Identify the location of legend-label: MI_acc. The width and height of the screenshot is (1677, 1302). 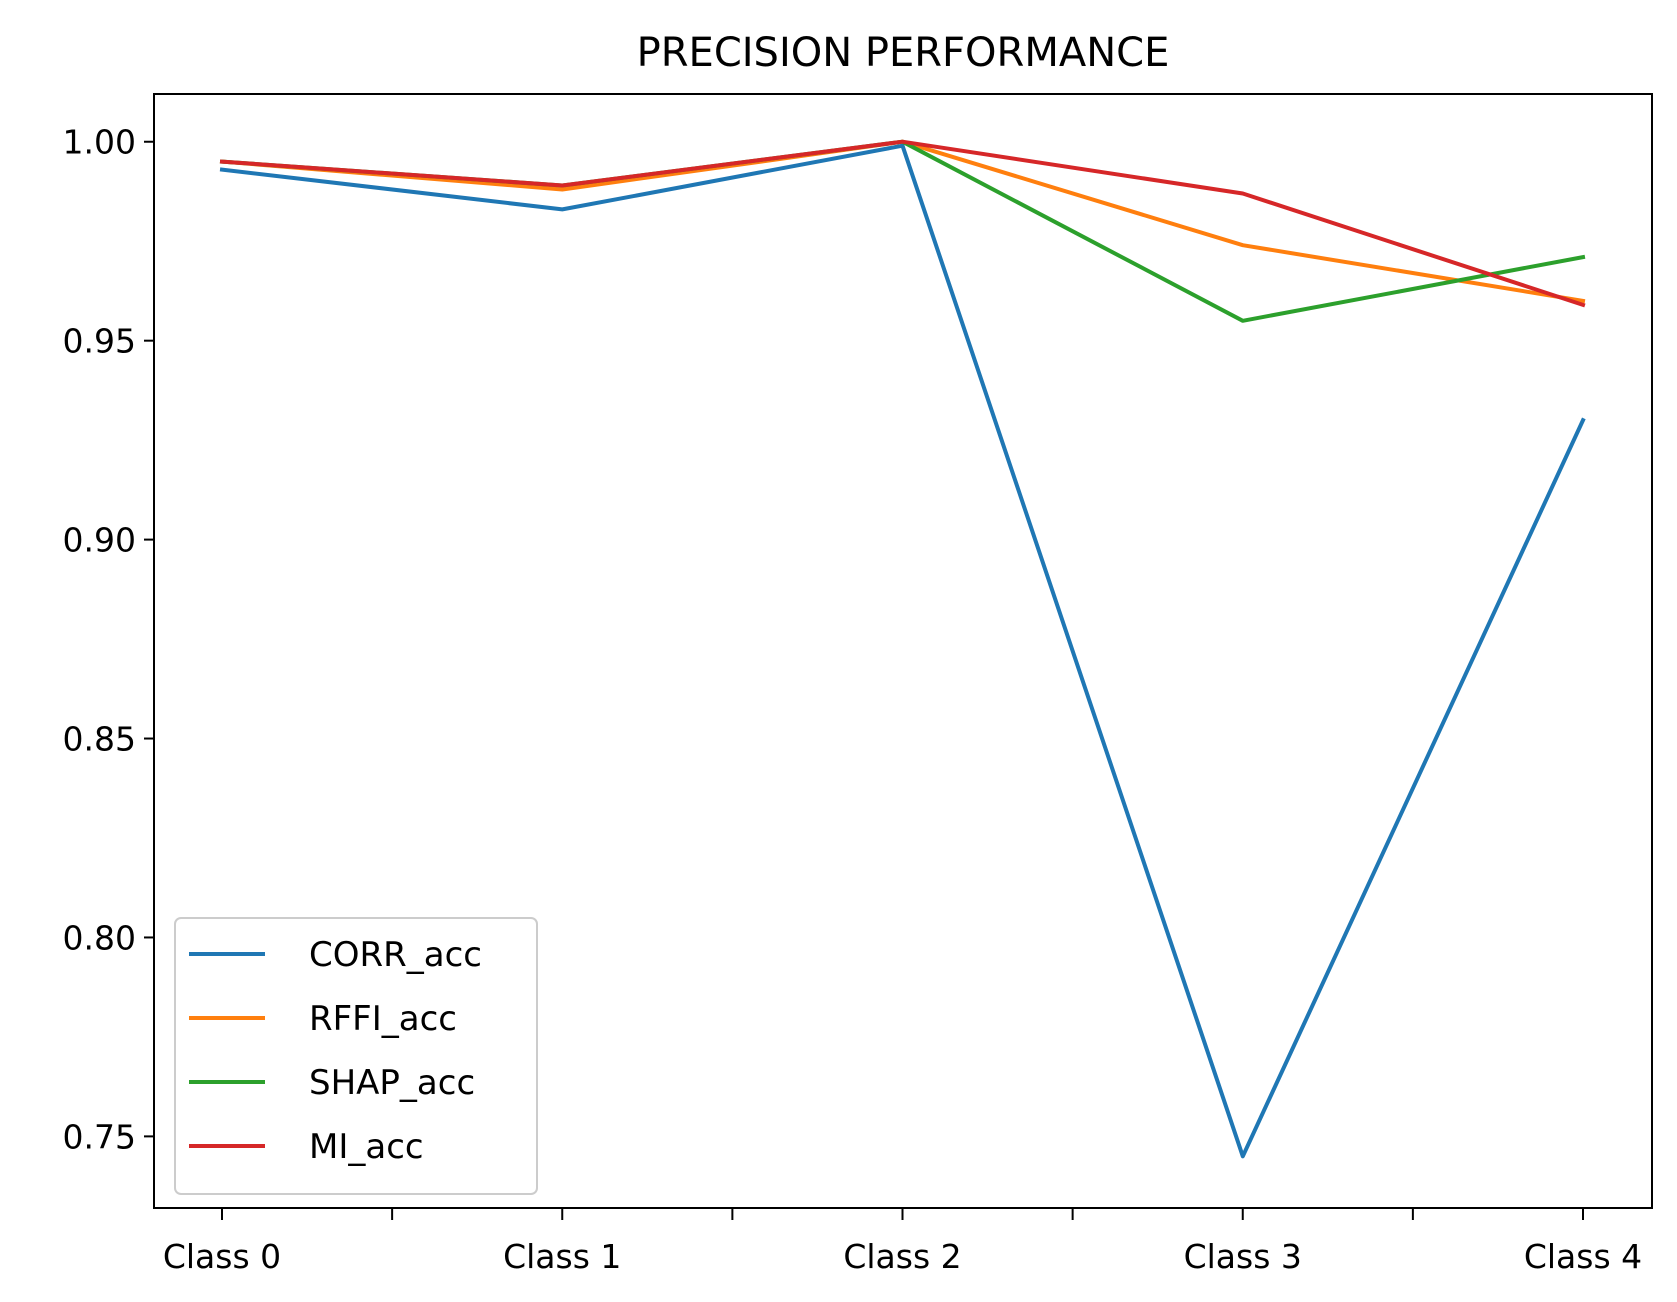
(366, 1147).